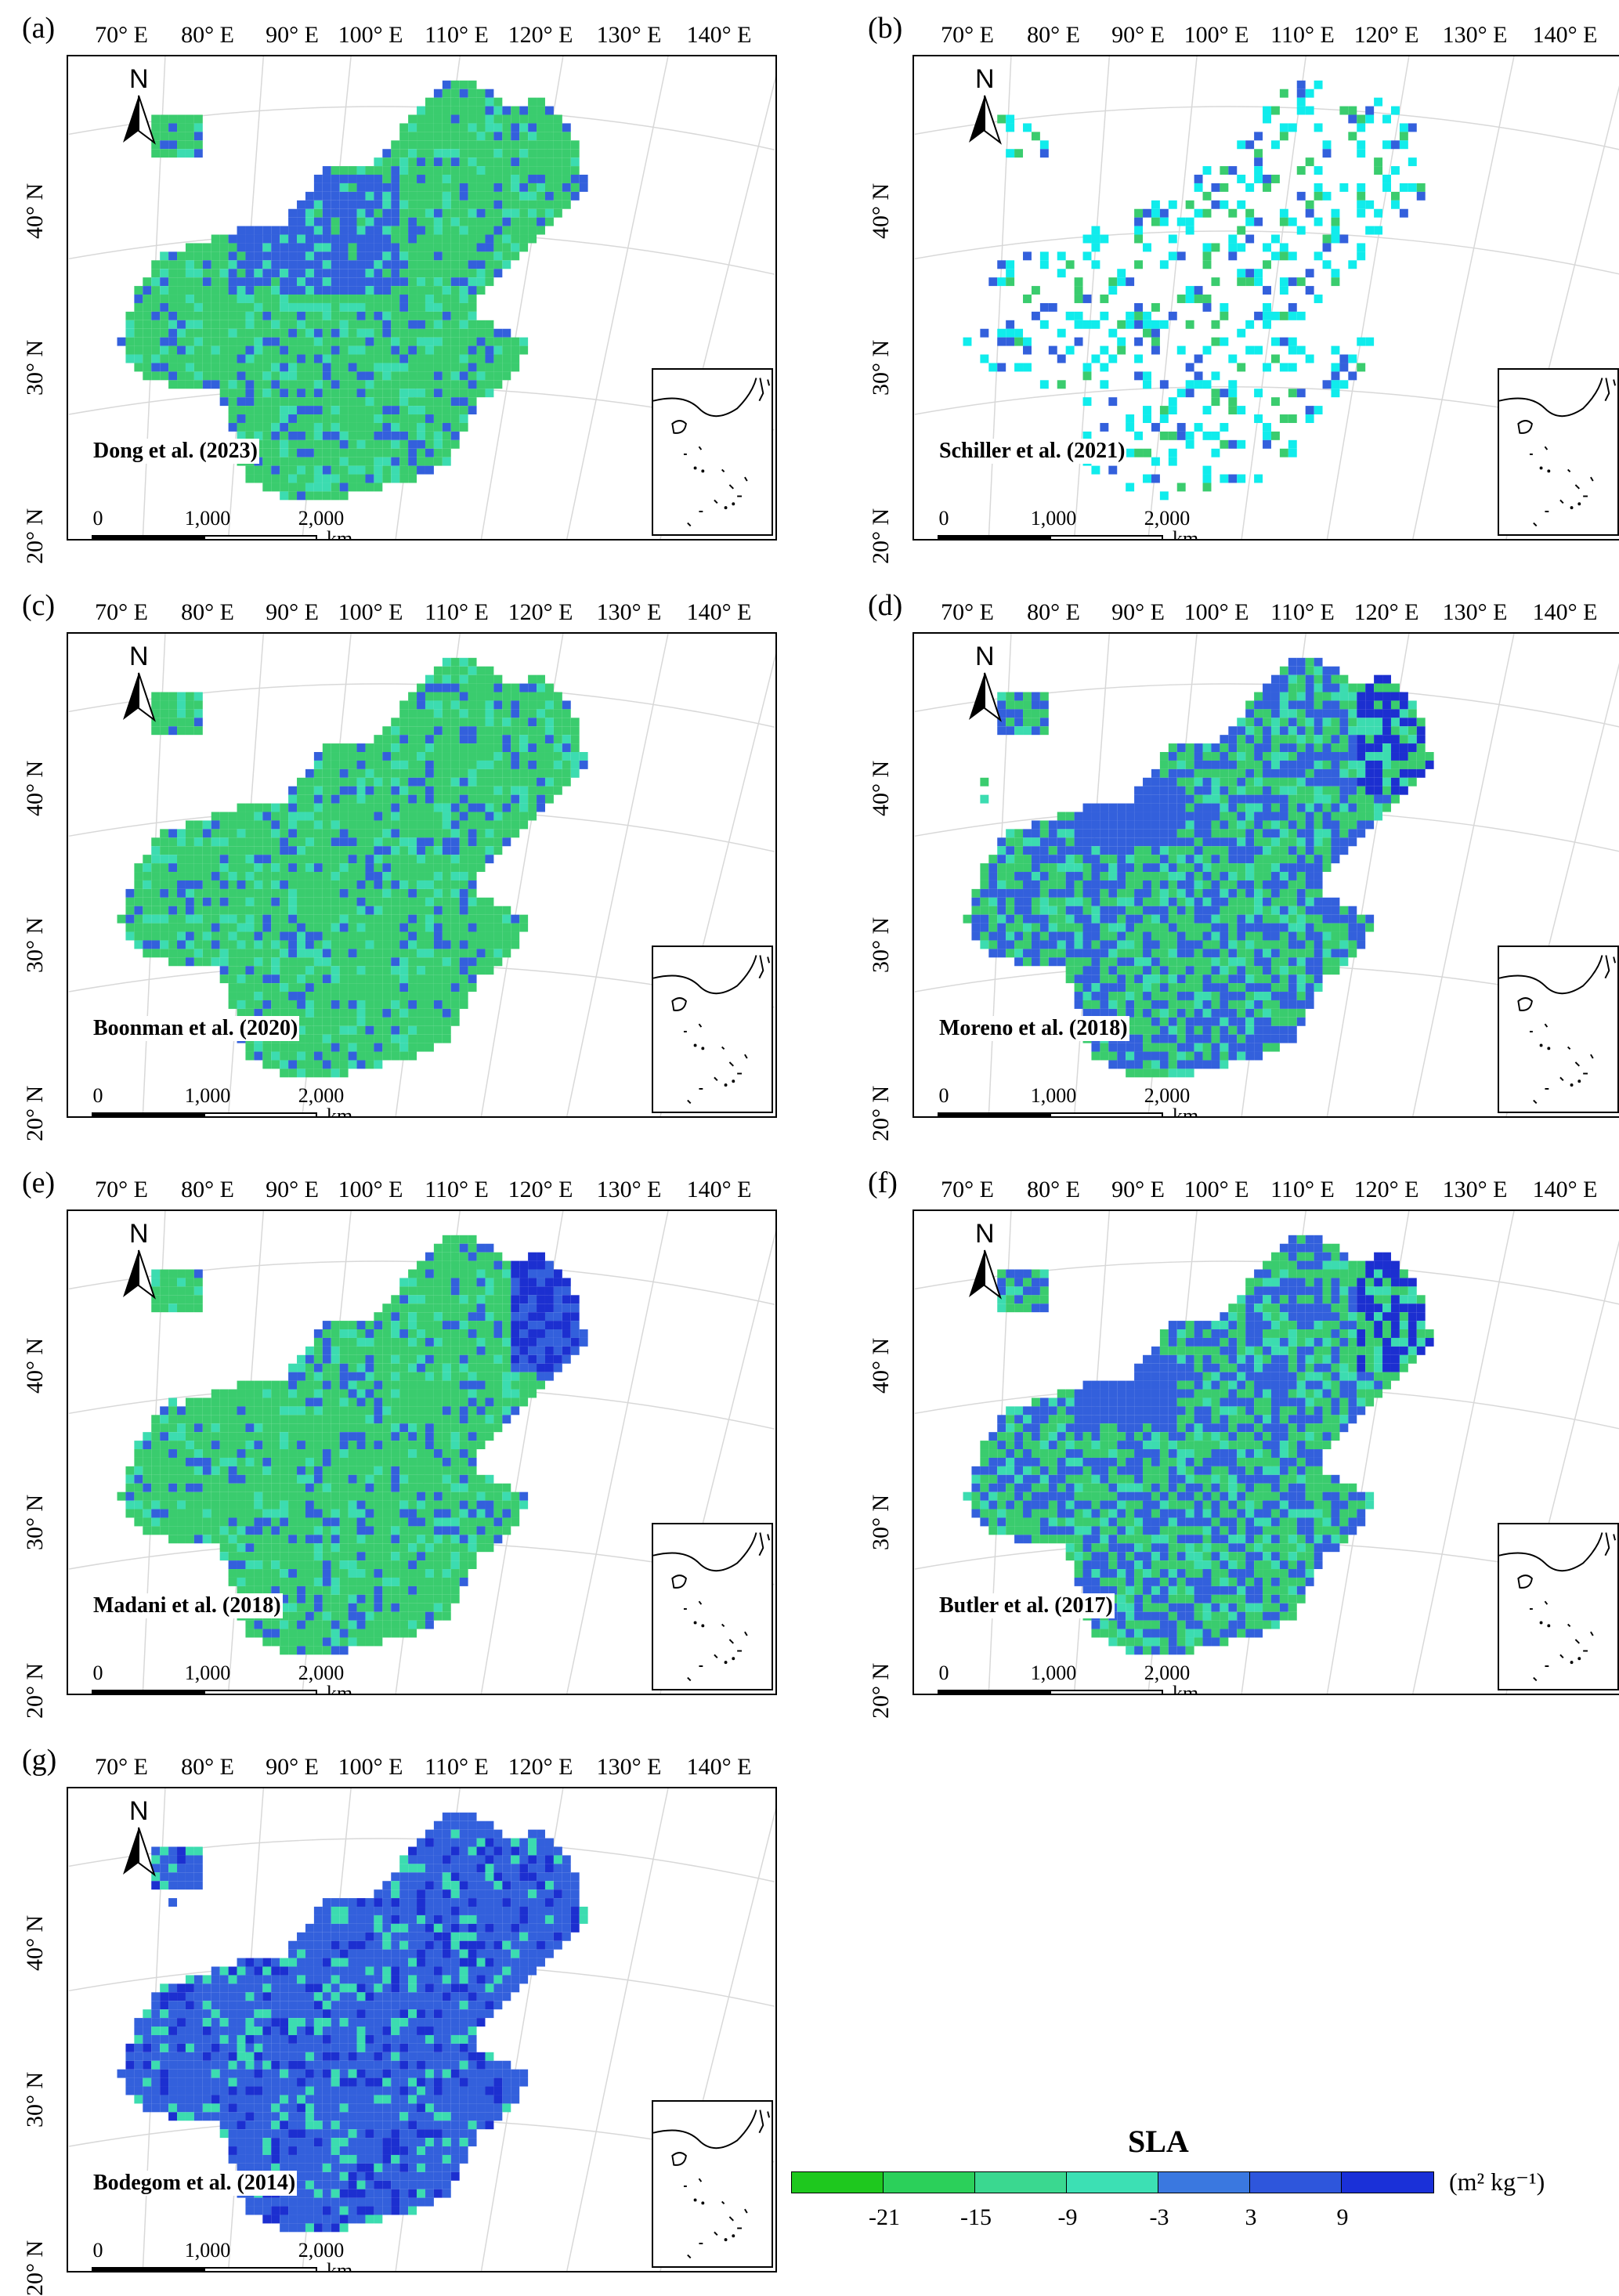  I want to click on data-source-label: Boonman et al. (2020), so click(196, 1028).